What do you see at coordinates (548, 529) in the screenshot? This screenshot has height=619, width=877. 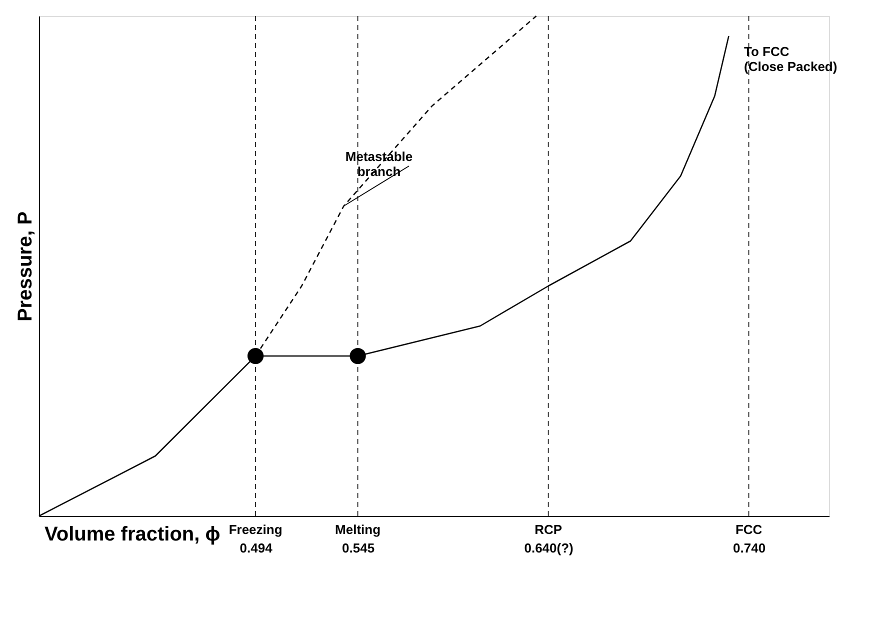 I see `annotation: RCP` at bounding box center [548, 529].